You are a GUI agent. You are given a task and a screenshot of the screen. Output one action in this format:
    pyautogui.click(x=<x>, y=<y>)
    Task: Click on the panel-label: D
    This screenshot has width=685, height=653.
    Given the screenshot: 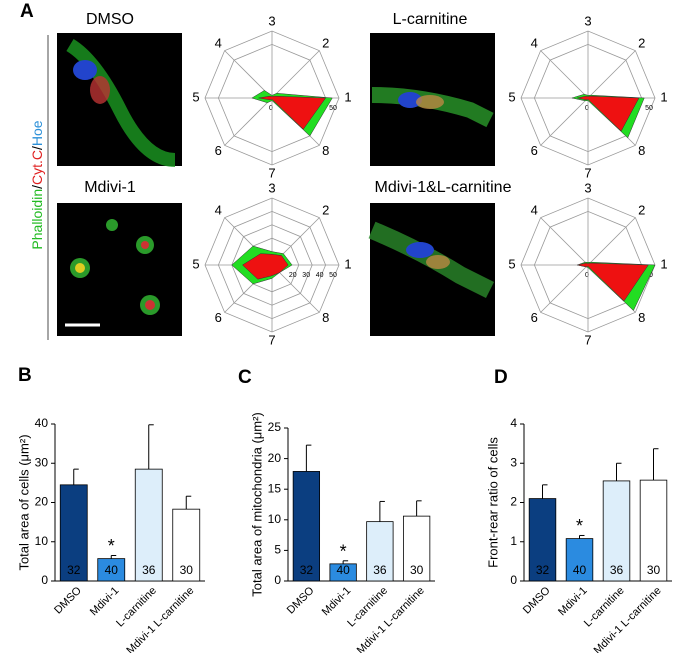 What is the action you would take?
    pyautogui.click(x=501, y=377)
    